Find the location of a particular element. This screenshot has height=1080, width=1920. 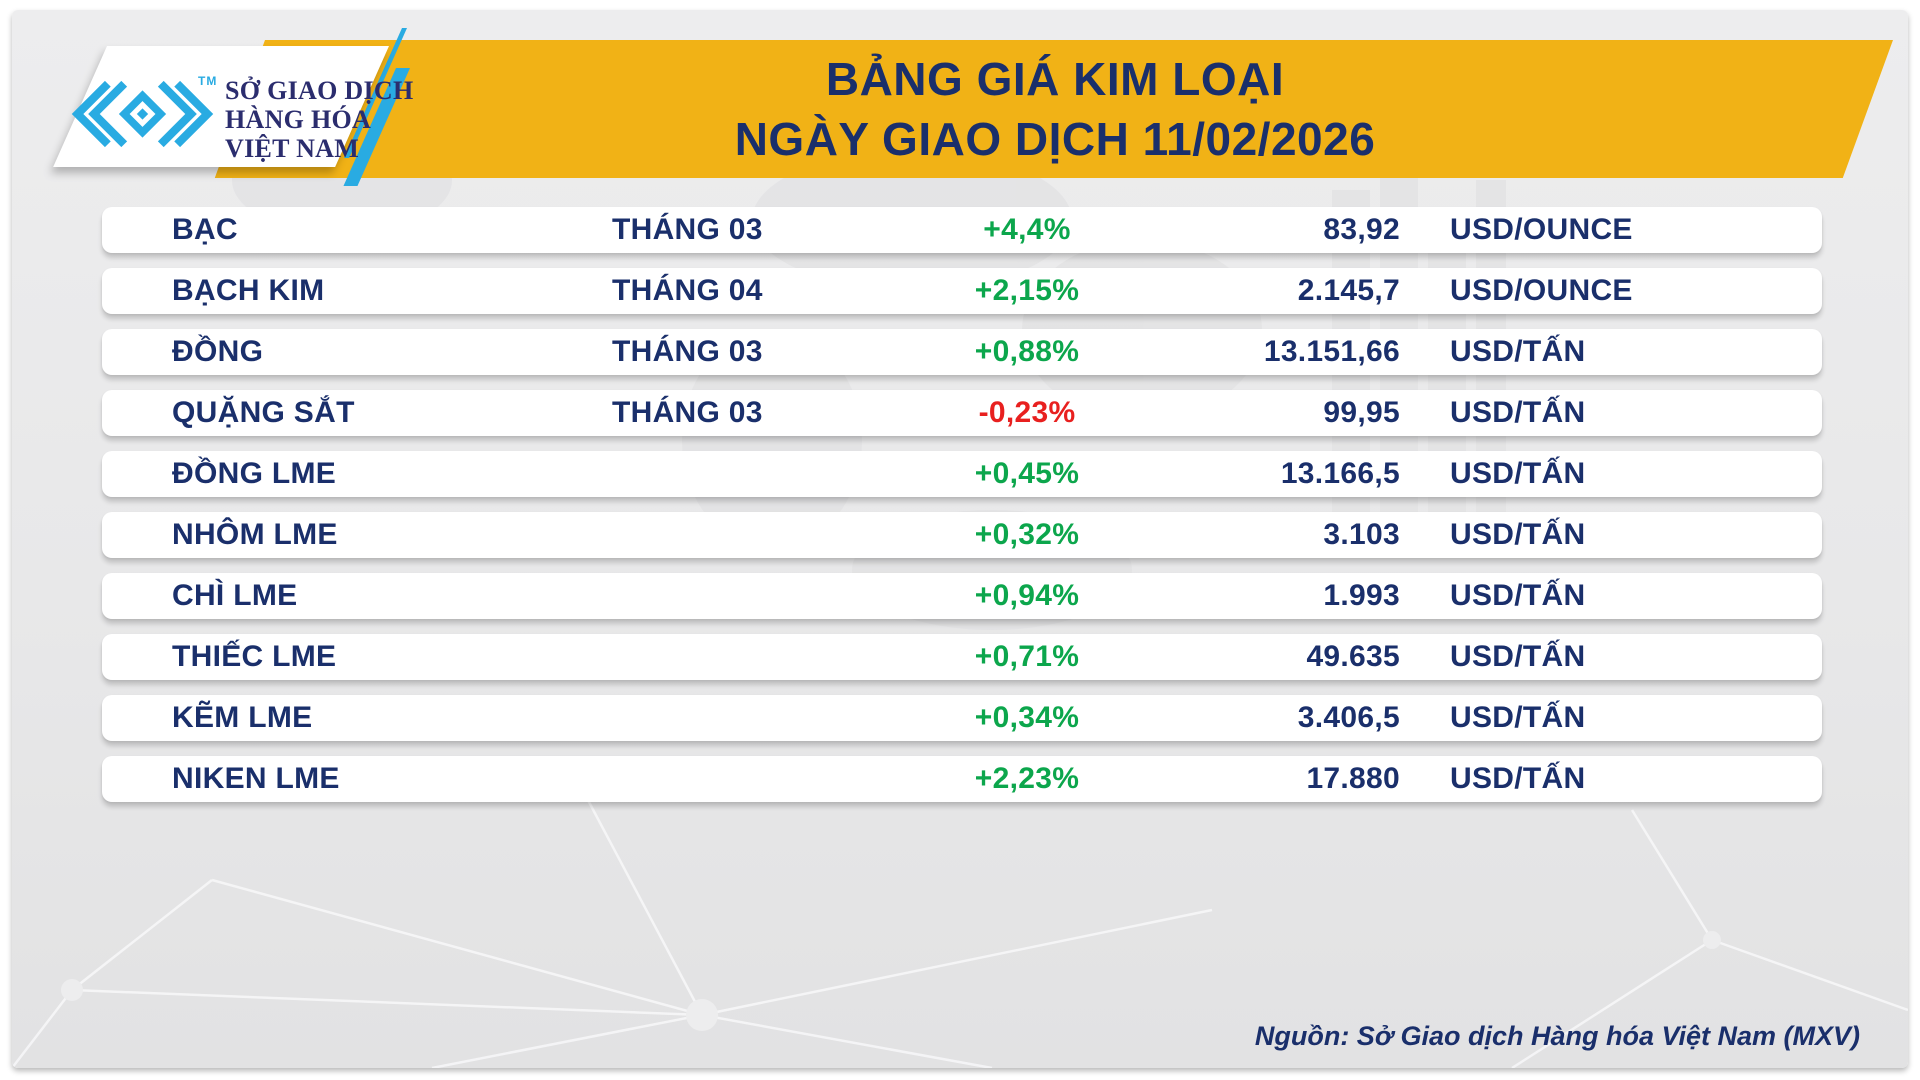

table-row: CHÌ LME +0,94% 1.993 USD/TẤN is located at coordinates (962, 596).